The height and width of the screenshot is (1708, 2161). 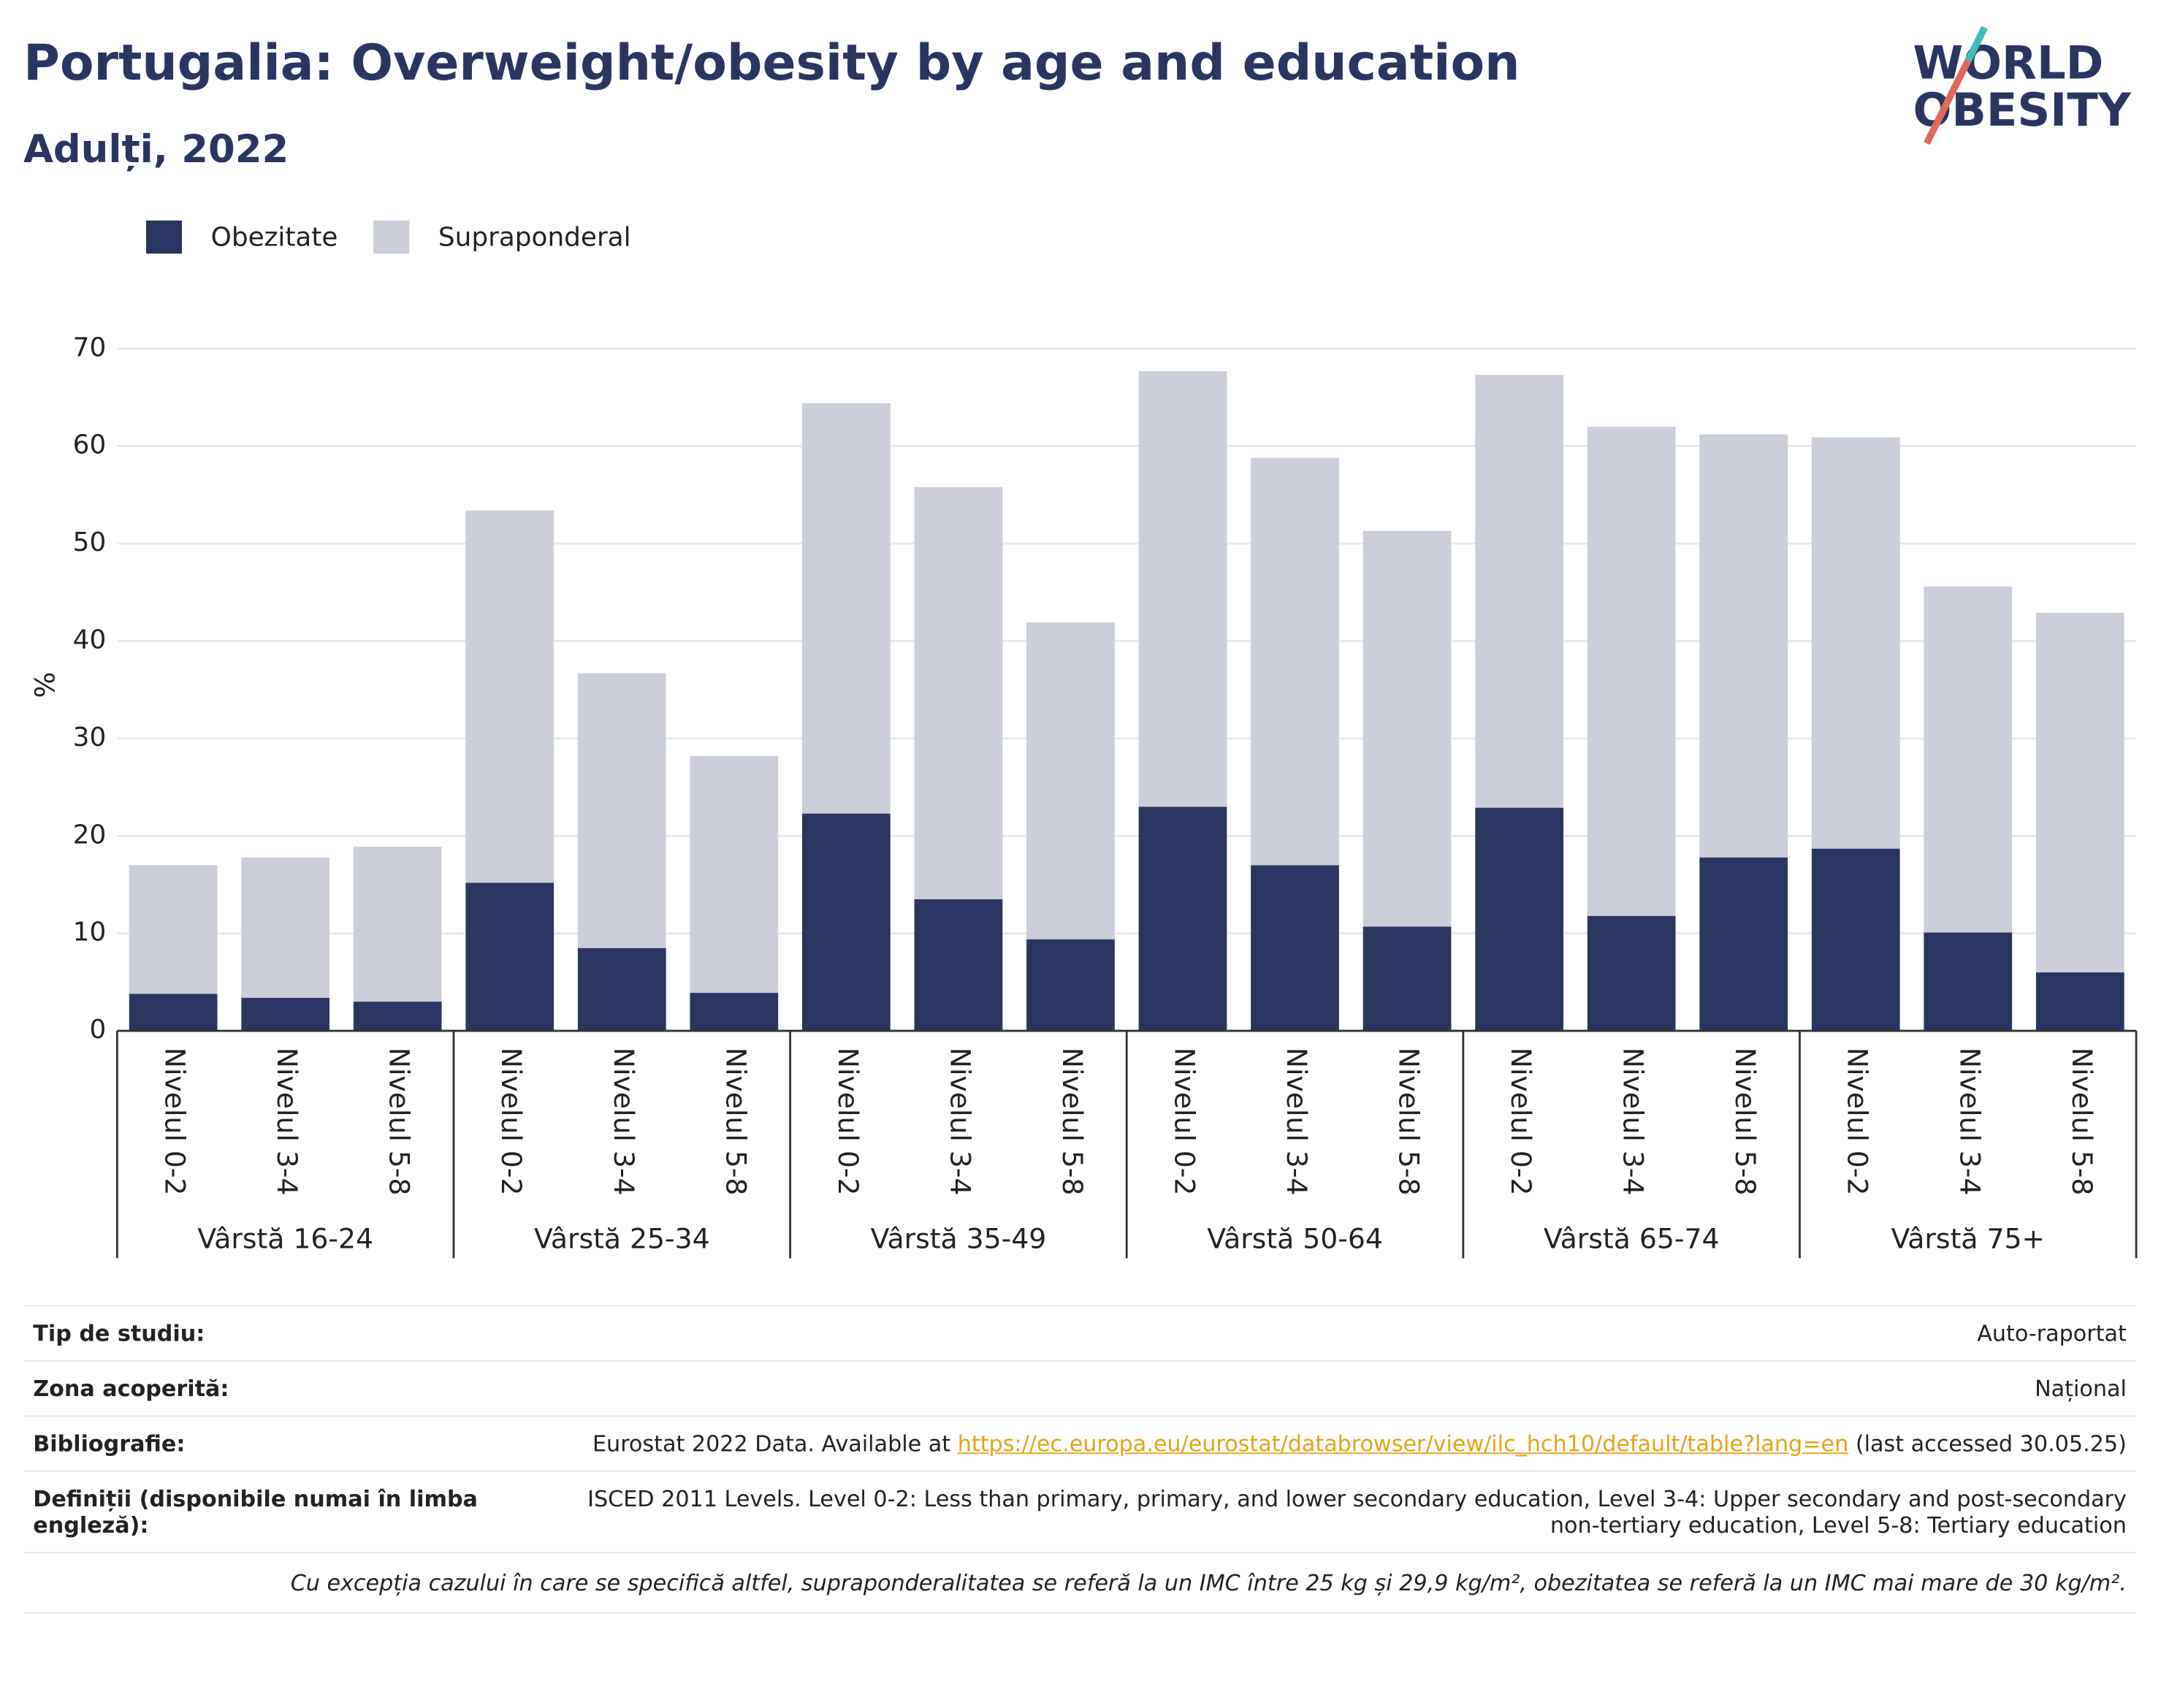 What do you see at coordinates (959, 1238) in the screenshot?
I see `group-label: Vârstă 35-49` at bounding box center [959, 1238].